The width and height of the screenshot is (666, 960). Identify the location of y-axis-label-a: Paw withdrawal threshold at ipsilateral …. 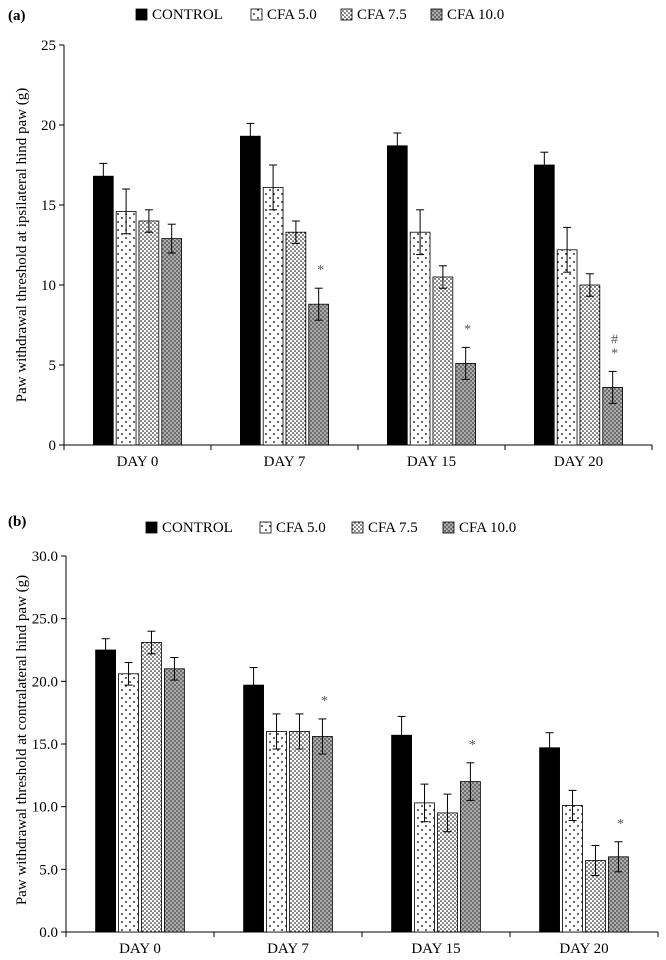
(22, 245).